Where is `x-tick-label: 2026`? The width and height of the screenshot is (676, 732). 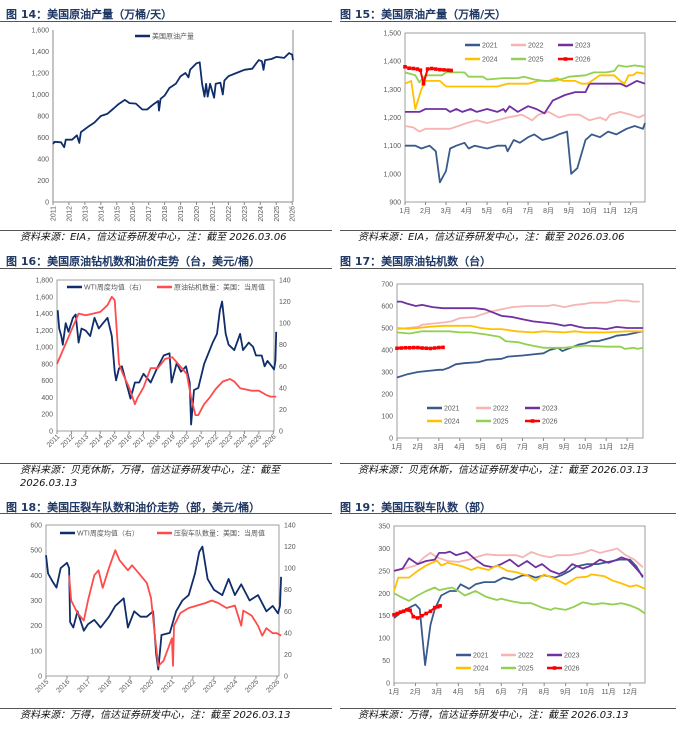
x-tick-label: 2026 is located at coordinates (270, 441).